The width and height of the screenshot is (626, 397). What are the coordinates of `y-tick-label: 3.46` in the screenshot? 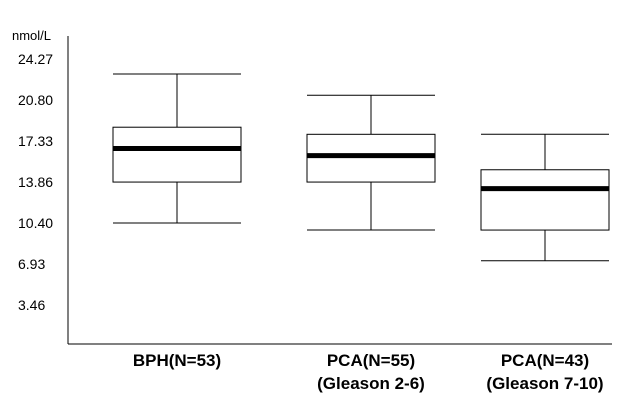 It's located at (31, 305).